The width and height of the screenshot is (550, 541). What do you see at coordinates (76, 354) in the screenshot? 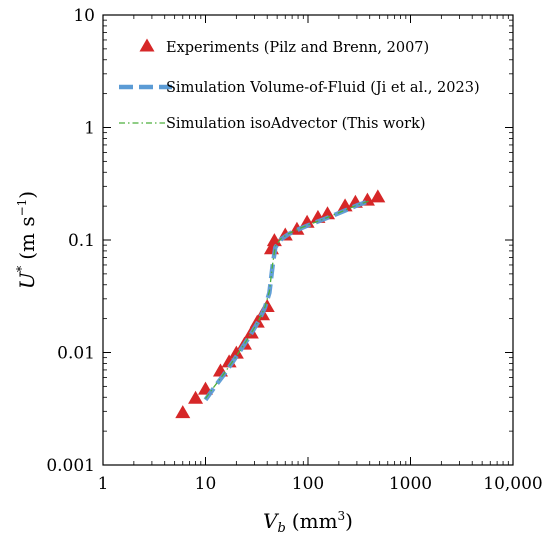
I see `y-tick-label: 0.01` at bounding box center [76, 354].